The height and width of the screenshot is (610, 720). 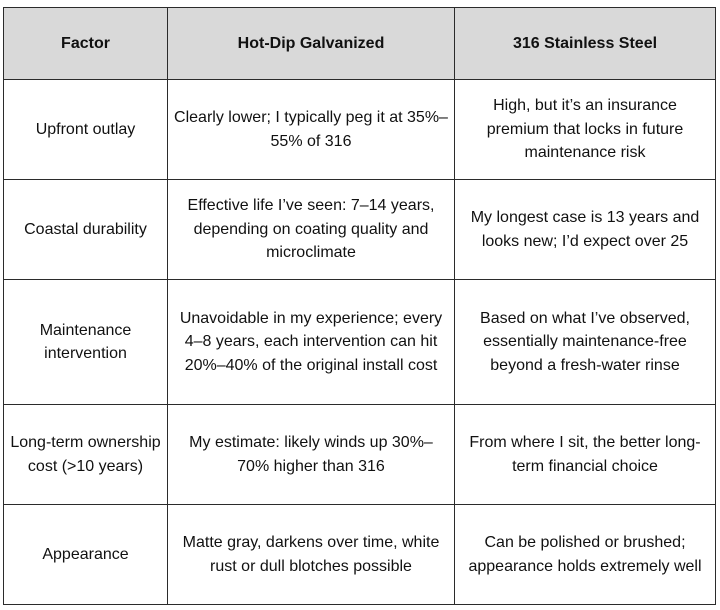 I want to click on header-316-stainless-steel: 316 Stainless Steel, so click(x=585, y=43).